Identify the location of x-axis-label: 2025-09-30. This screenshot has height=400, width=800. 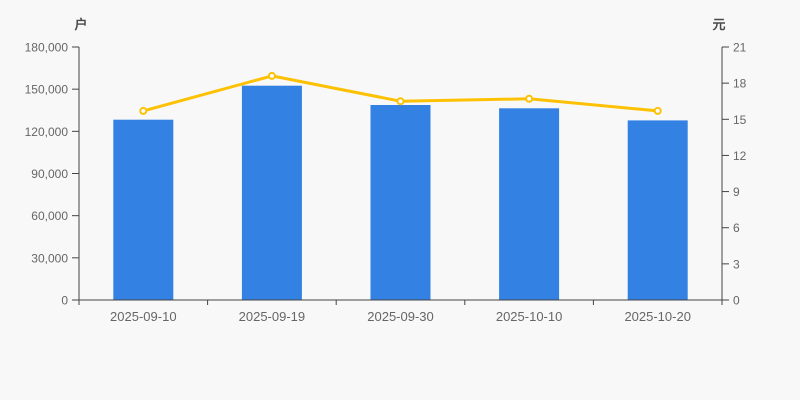
(400, 316).